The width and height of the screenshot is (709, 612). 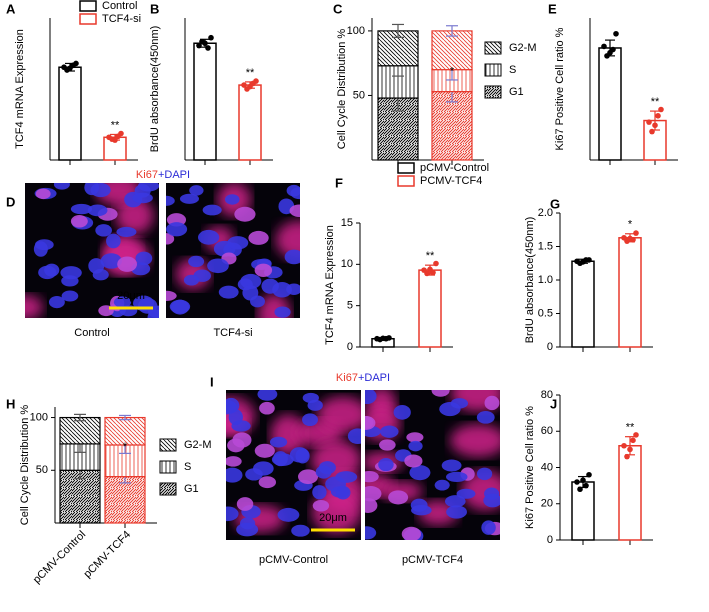 I want to click on legend-label: pCMV-Control, so click(x=454, y=168).